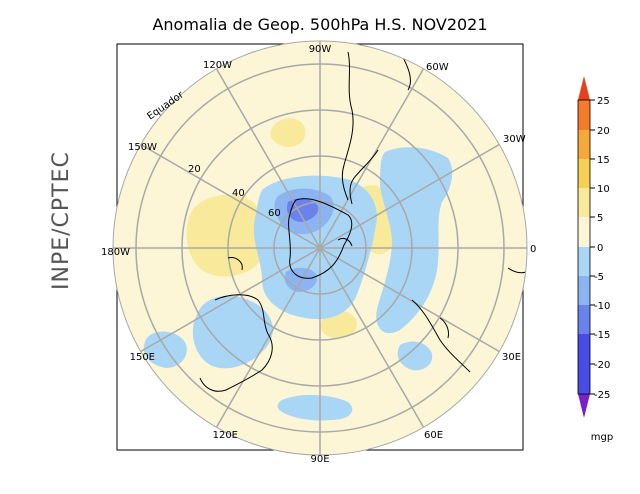 The width and height of the screenshot is (640, 494). I want to click on africa-coast, so click(441, 336).